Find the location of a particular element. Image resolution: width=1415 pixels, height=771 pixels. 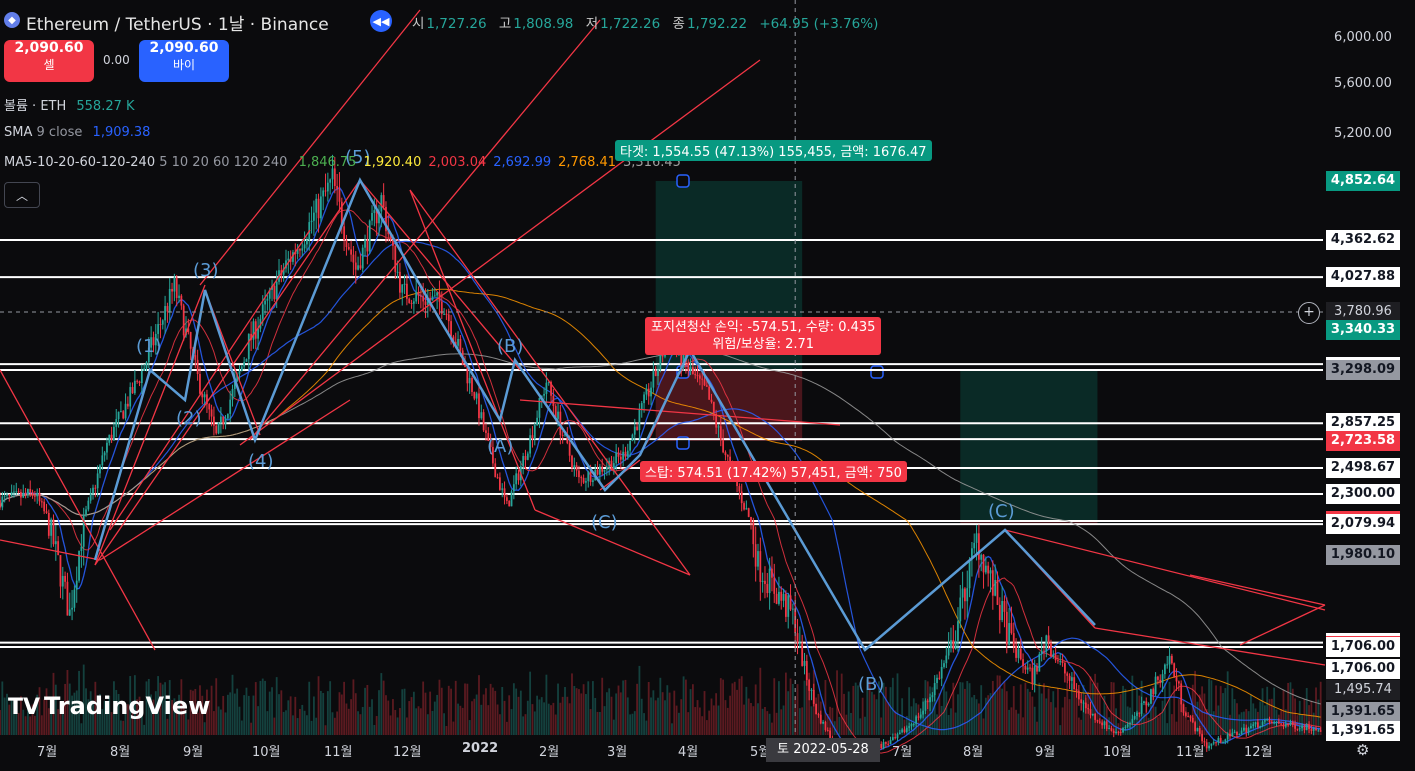

tradingview-logo: 𝗧𝗩 TradingView is located at coordinates (109, 706).